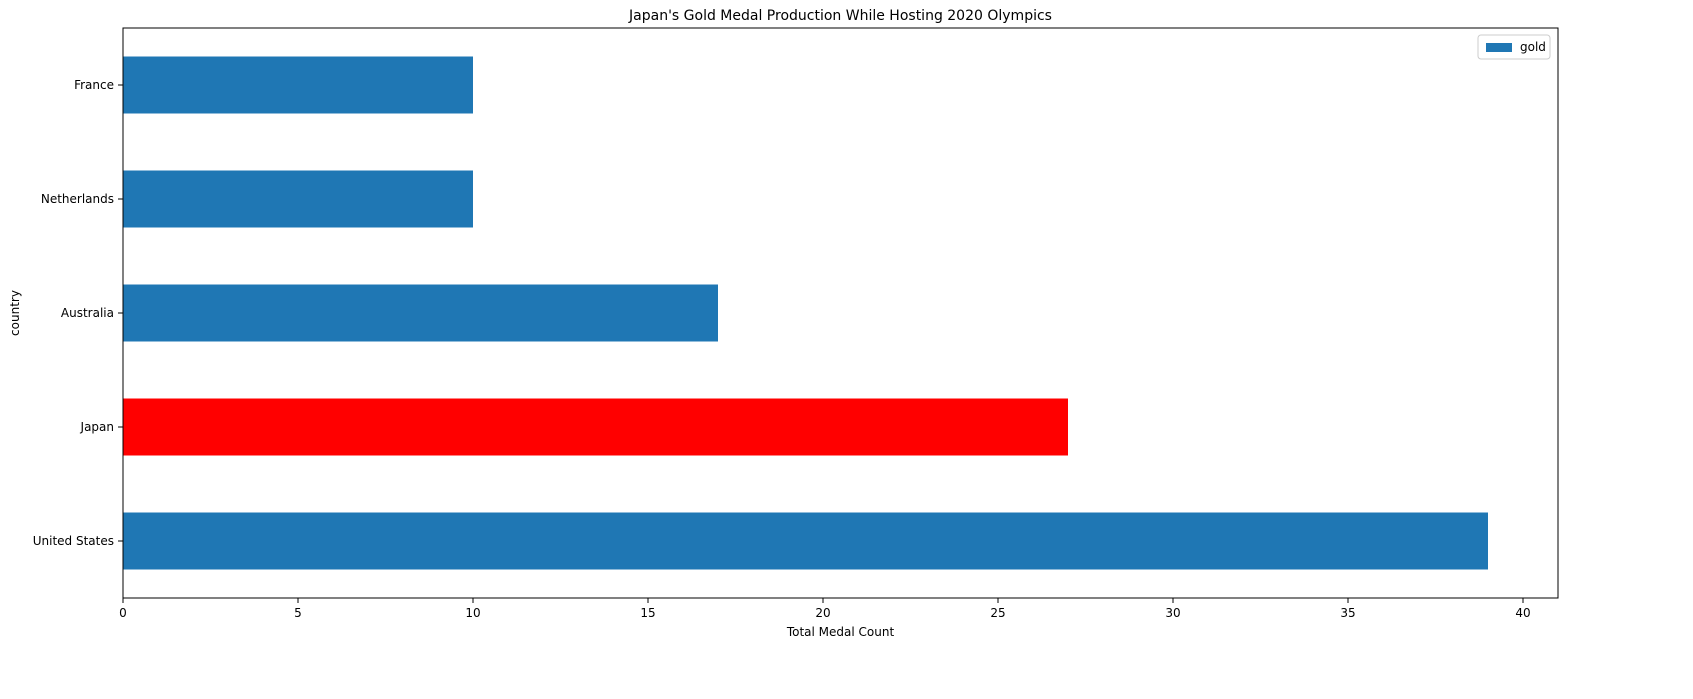 The height and width of the screenshot is (699, 1693). I want to click on y-tick-label: Australia, so click(87, 313).